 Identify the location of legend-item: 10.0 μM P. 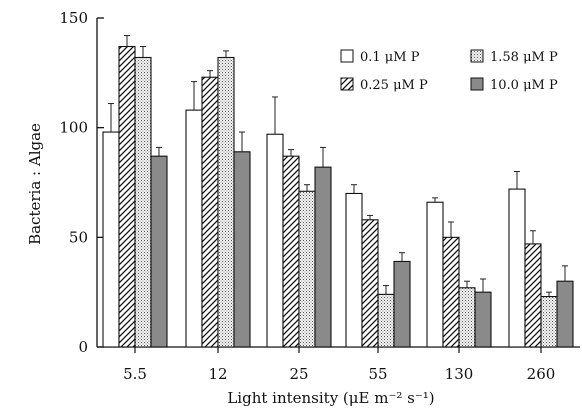
(514, 85).